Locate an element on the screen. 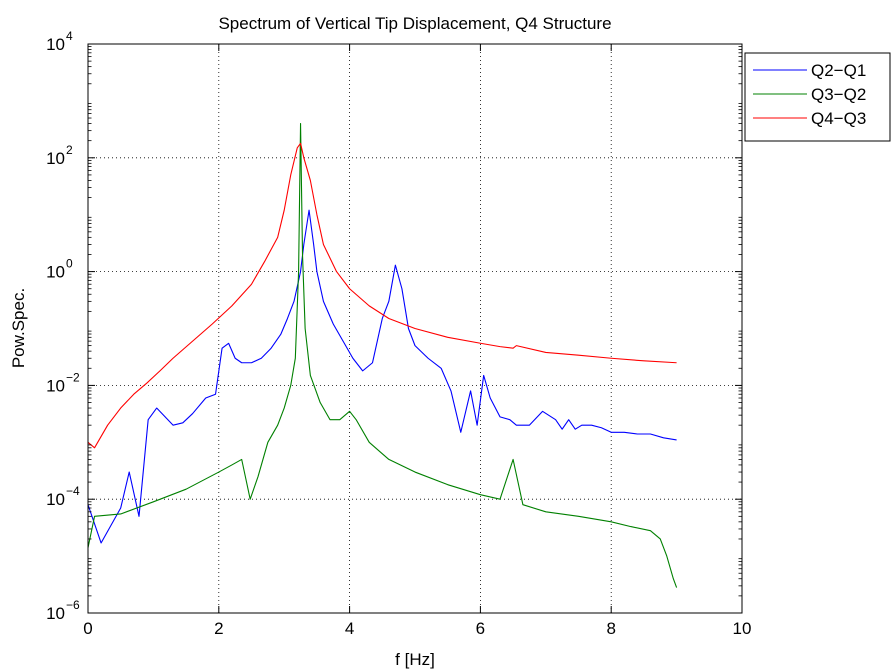 Image resolution: width=892 pixels, height=671 pixels. legend-box is located at coordinates (817, 97).